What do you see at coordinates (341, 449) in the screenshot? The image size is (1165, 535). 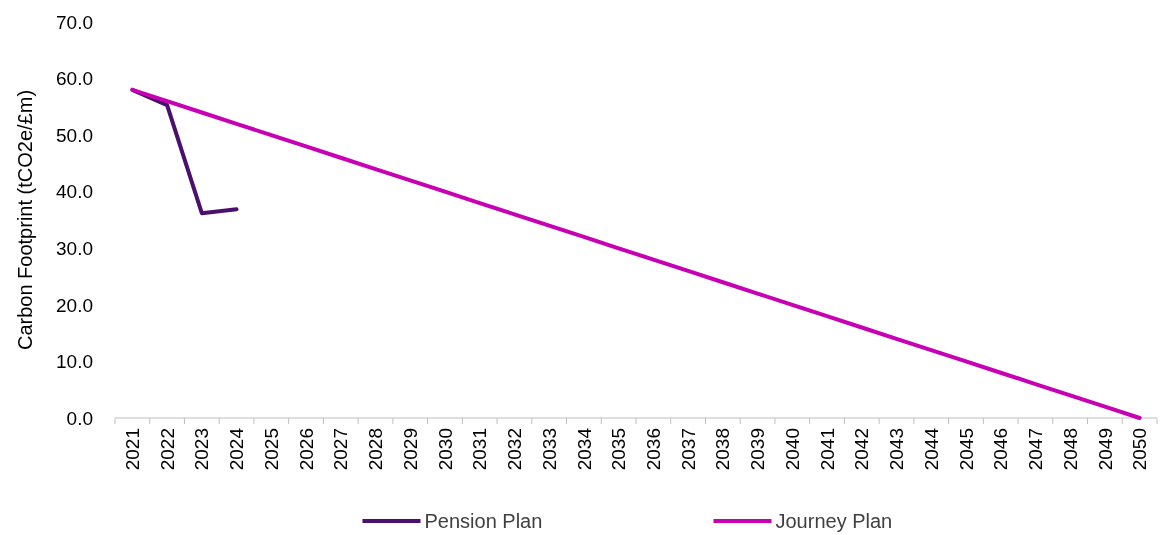 I see `x-tick-label: 2027` at bounding box center [341, 449].